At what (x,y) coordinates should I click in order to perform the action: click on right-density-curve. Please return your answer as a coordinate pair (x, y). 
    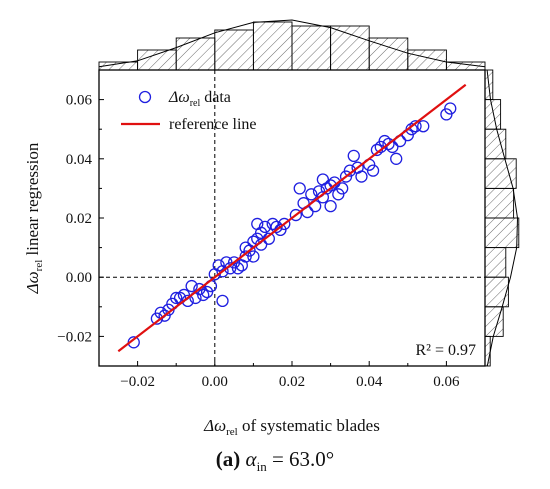
    Looking at the image, I should click on (502, 218).